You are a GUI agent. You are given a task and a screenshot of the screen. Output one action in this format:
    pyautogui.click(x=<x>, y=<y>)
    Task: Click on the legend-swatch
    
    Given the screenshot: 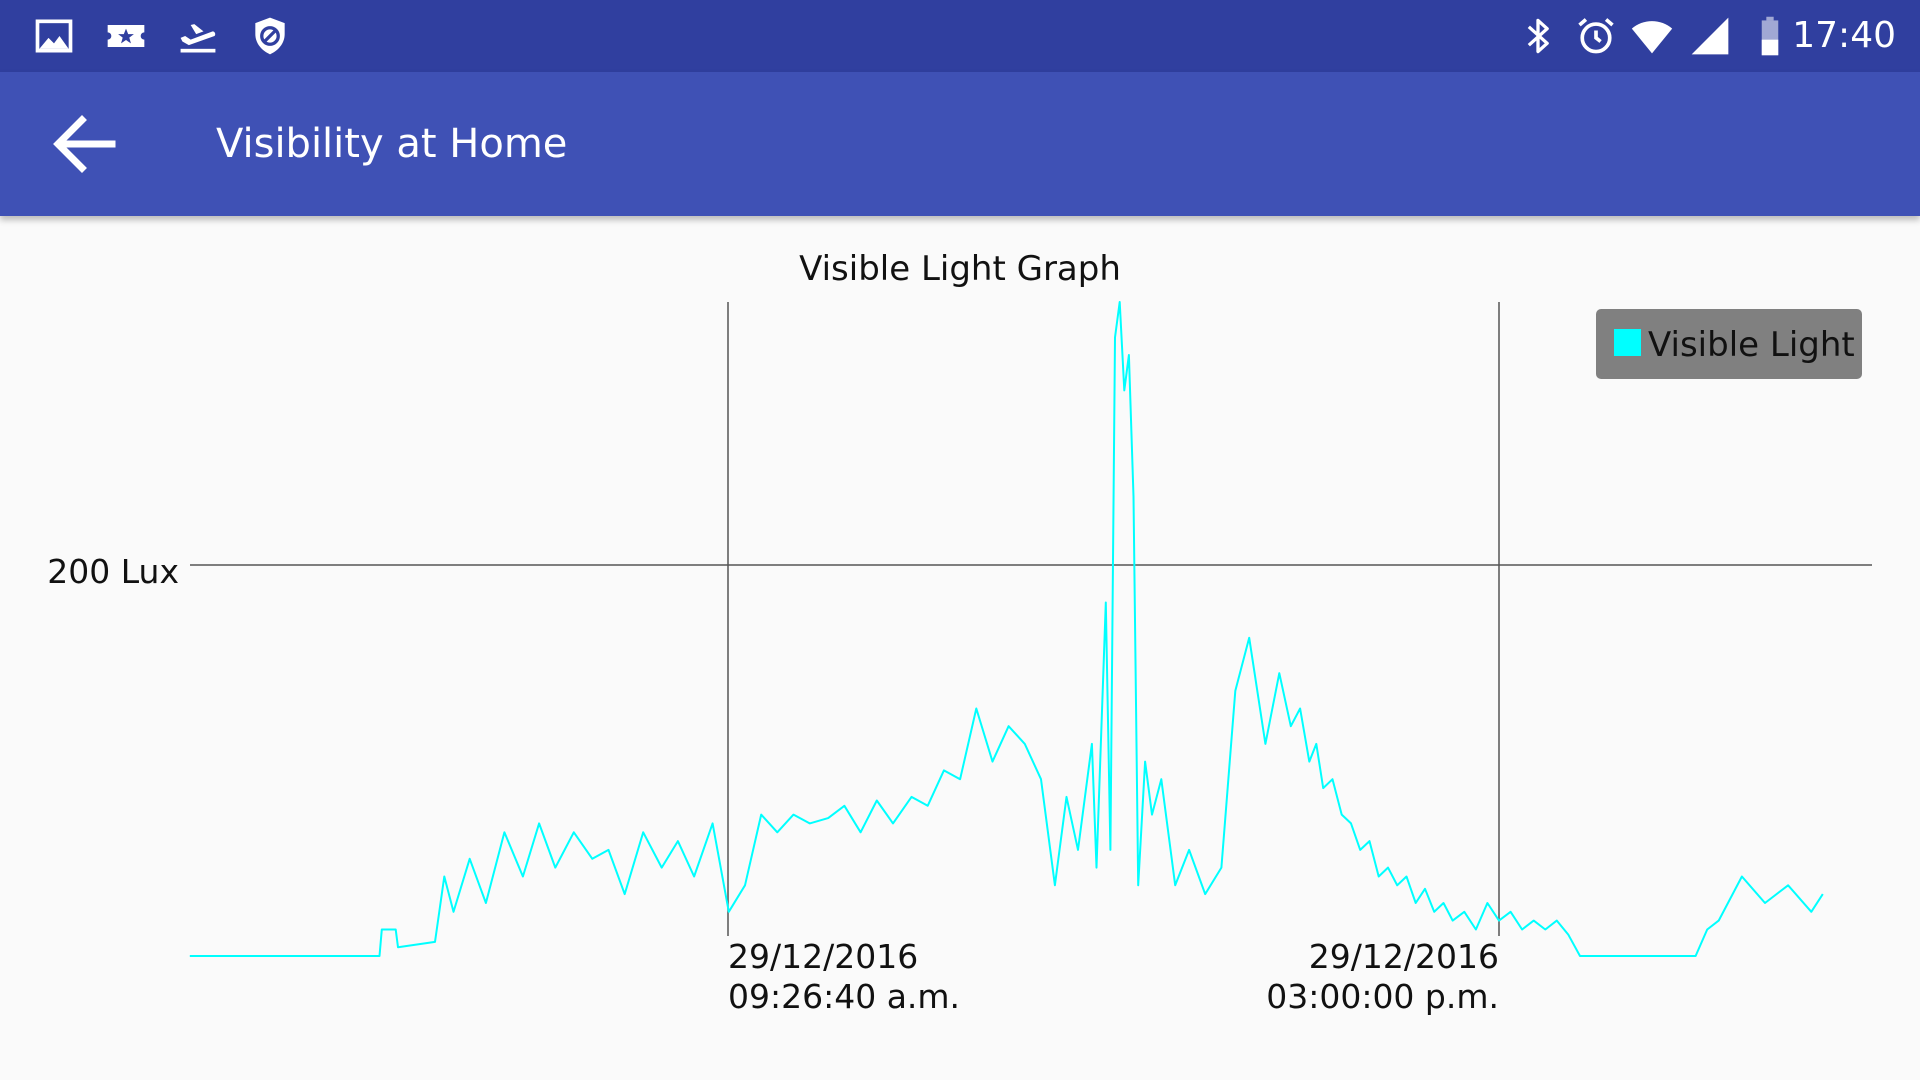 What is the action you would take?
    pyautogui.click(x=1627, y=342)
    